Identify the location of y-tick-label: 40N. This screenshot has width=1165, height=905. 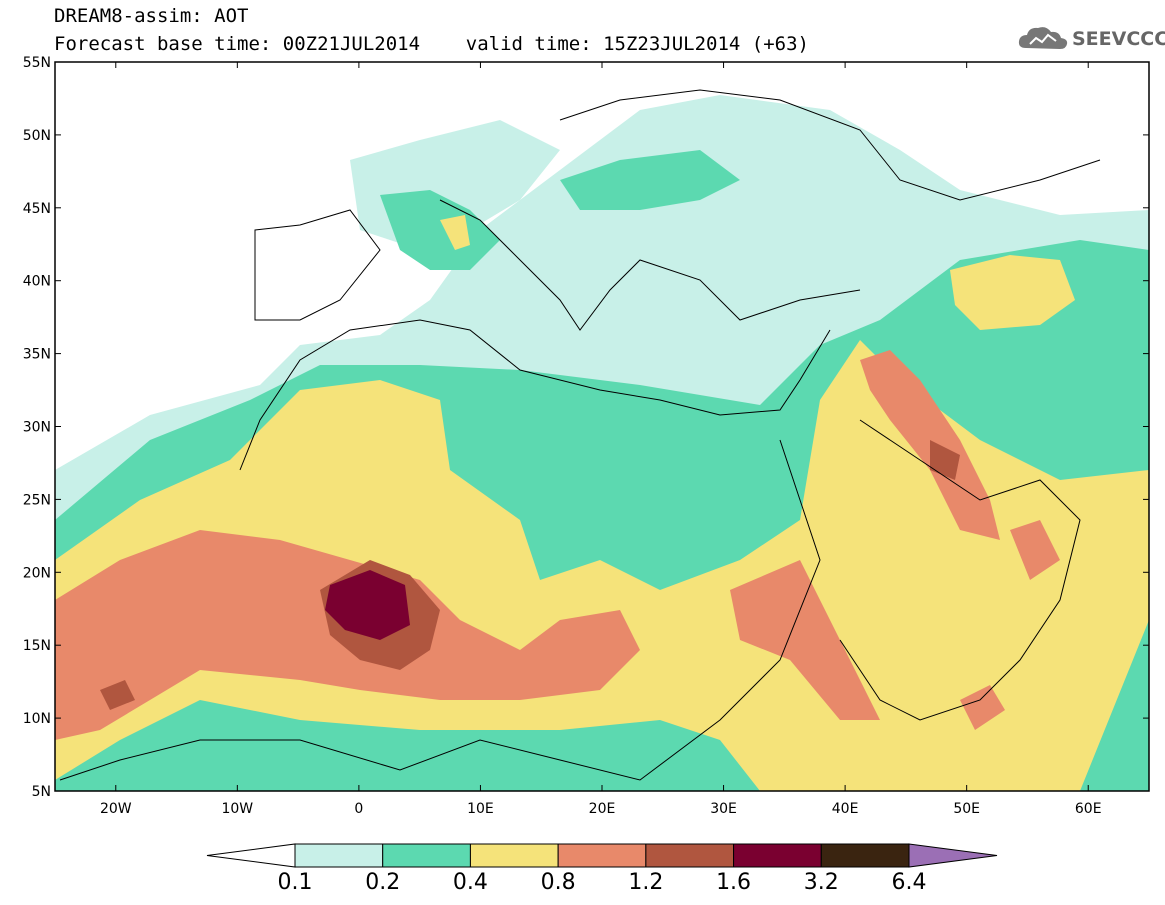
(37, 282).